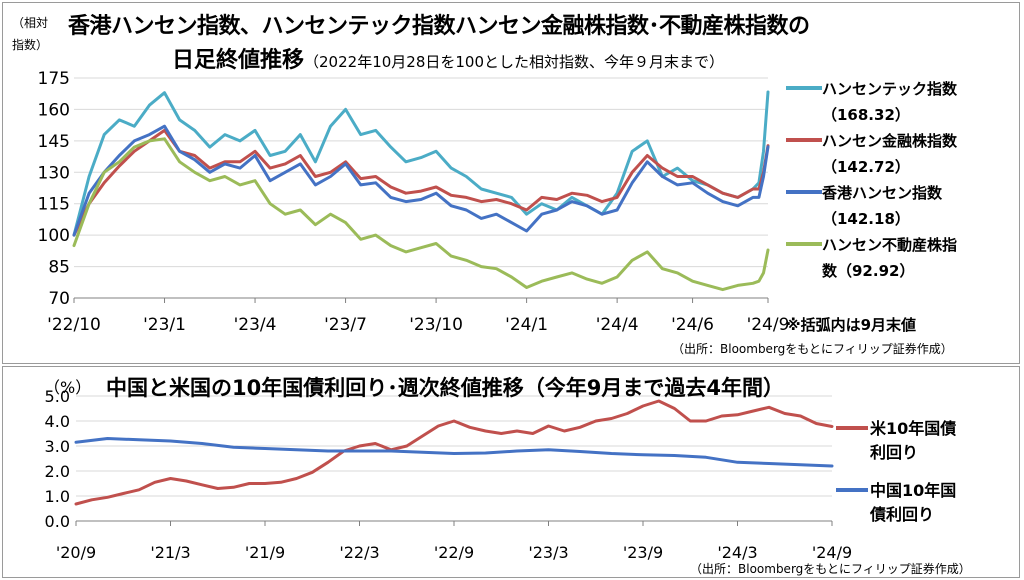 This screenshot has height=580, width=1024. I want to click on x-tick-label: '24/3, so click(737, 552).